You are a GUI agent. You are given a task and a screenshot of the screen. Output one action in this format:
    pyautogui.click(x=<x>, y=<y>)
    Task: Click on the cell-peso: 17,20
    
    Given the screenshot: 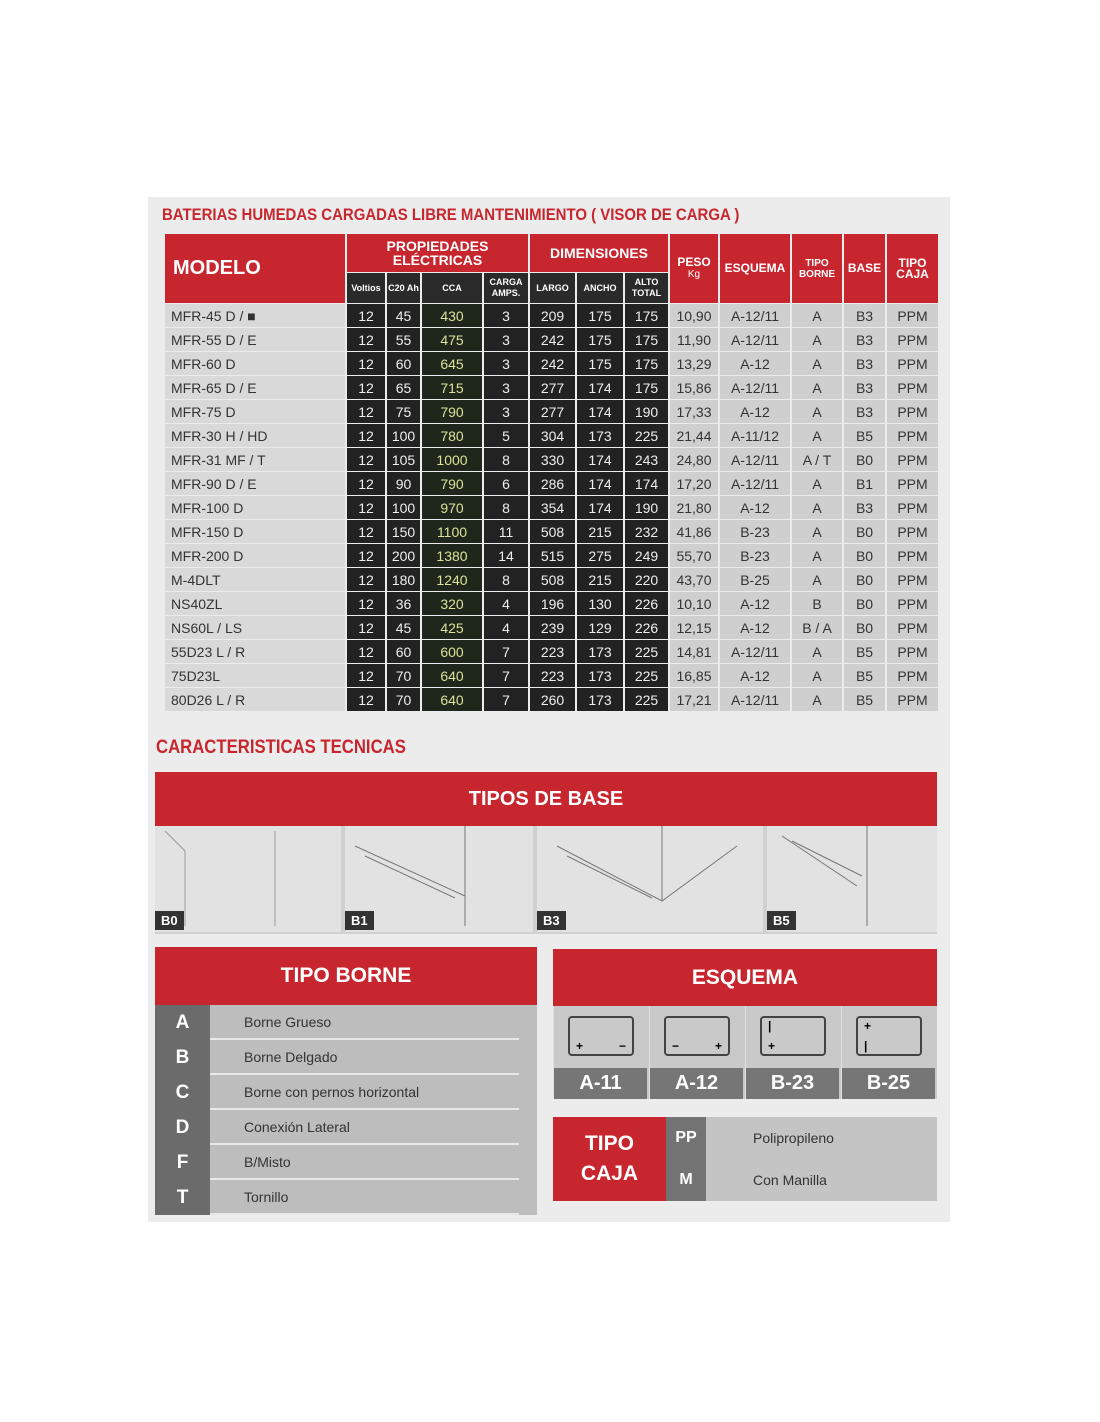 What is the action you would take?
    pyautogui.click(x=694, y=483)
    